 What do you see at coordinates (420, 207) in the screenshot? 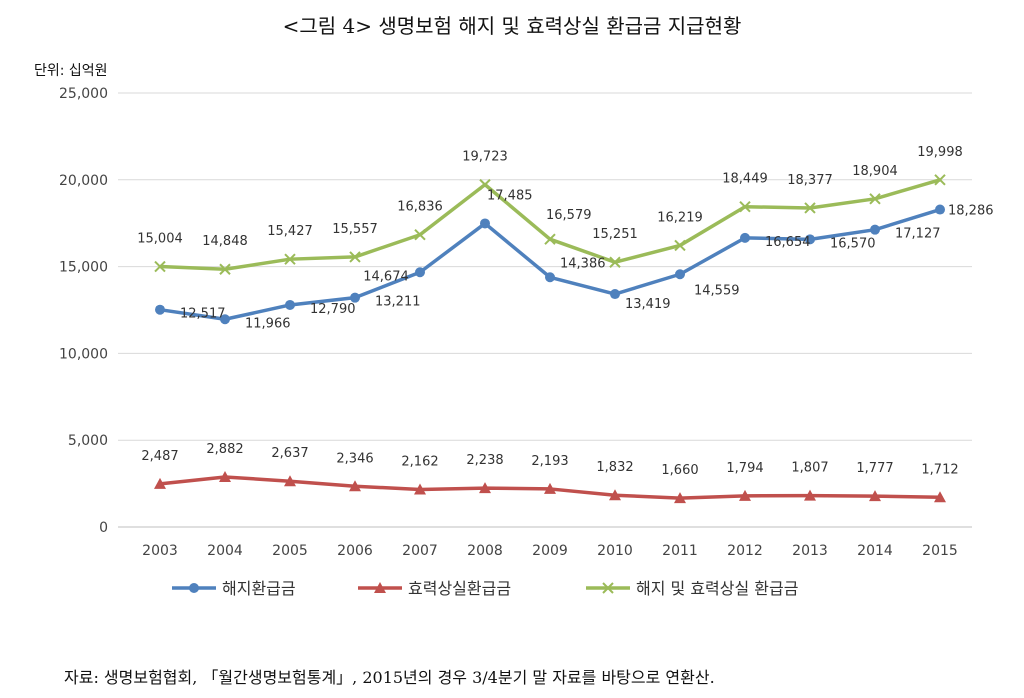
I see `data-label: 16,836` at bounding box center [420, 207].